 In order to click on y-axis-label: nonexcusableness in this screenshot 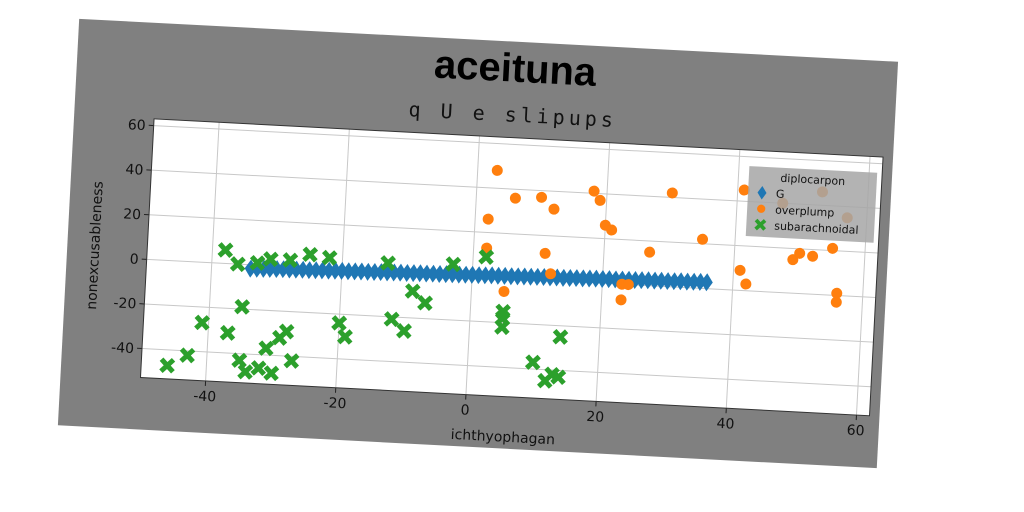, I will do `click(95, 245)`.